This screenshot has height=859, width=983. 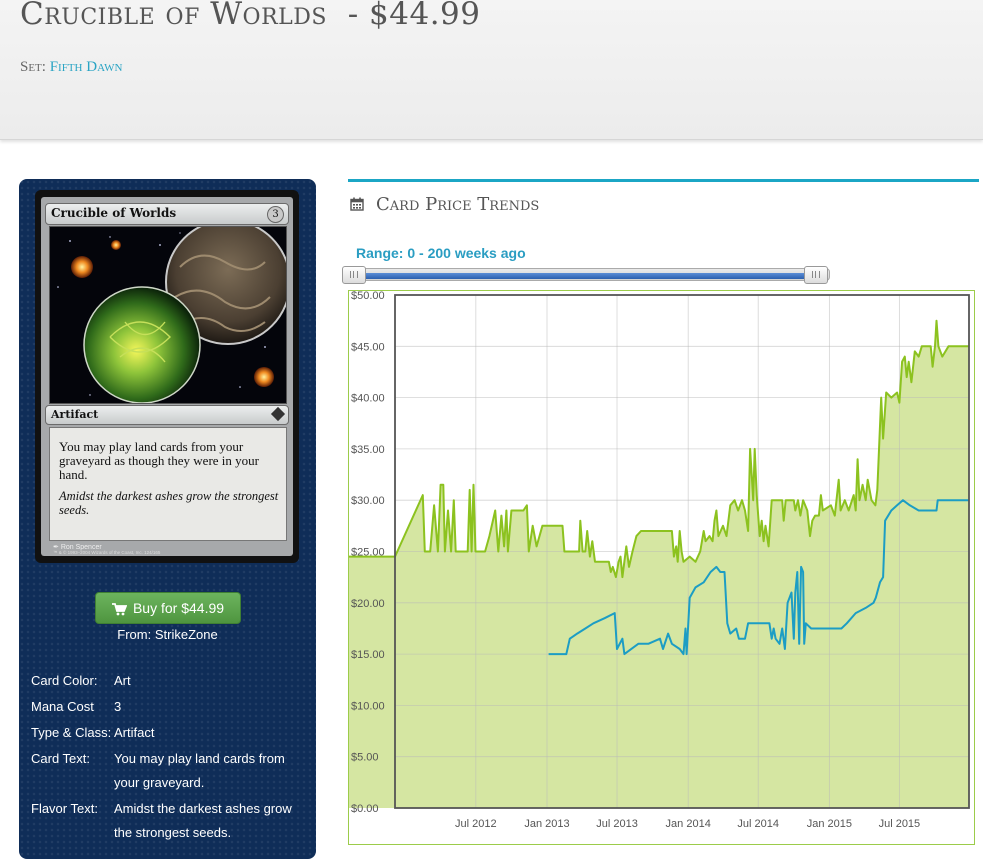 I want to click on x-tick-label: Jul 2012, so click(x=476, y=824).